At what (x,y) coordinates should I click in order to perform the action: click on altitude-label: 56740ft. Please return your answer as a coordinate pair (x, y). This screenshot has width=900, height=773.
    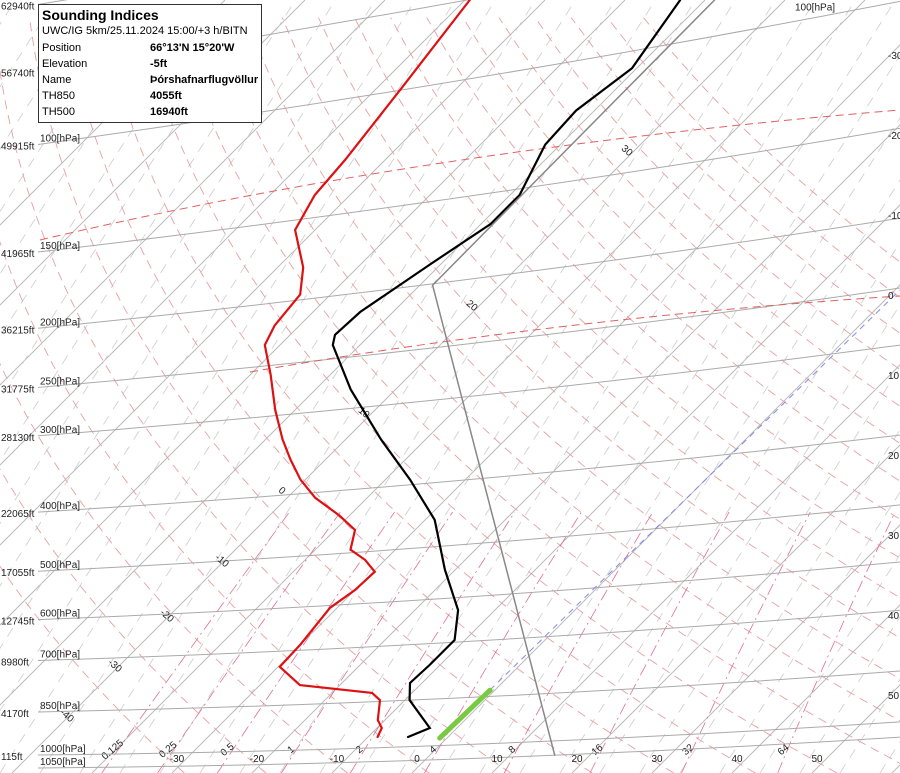
    Looking at the image, I should click on (18, 74).